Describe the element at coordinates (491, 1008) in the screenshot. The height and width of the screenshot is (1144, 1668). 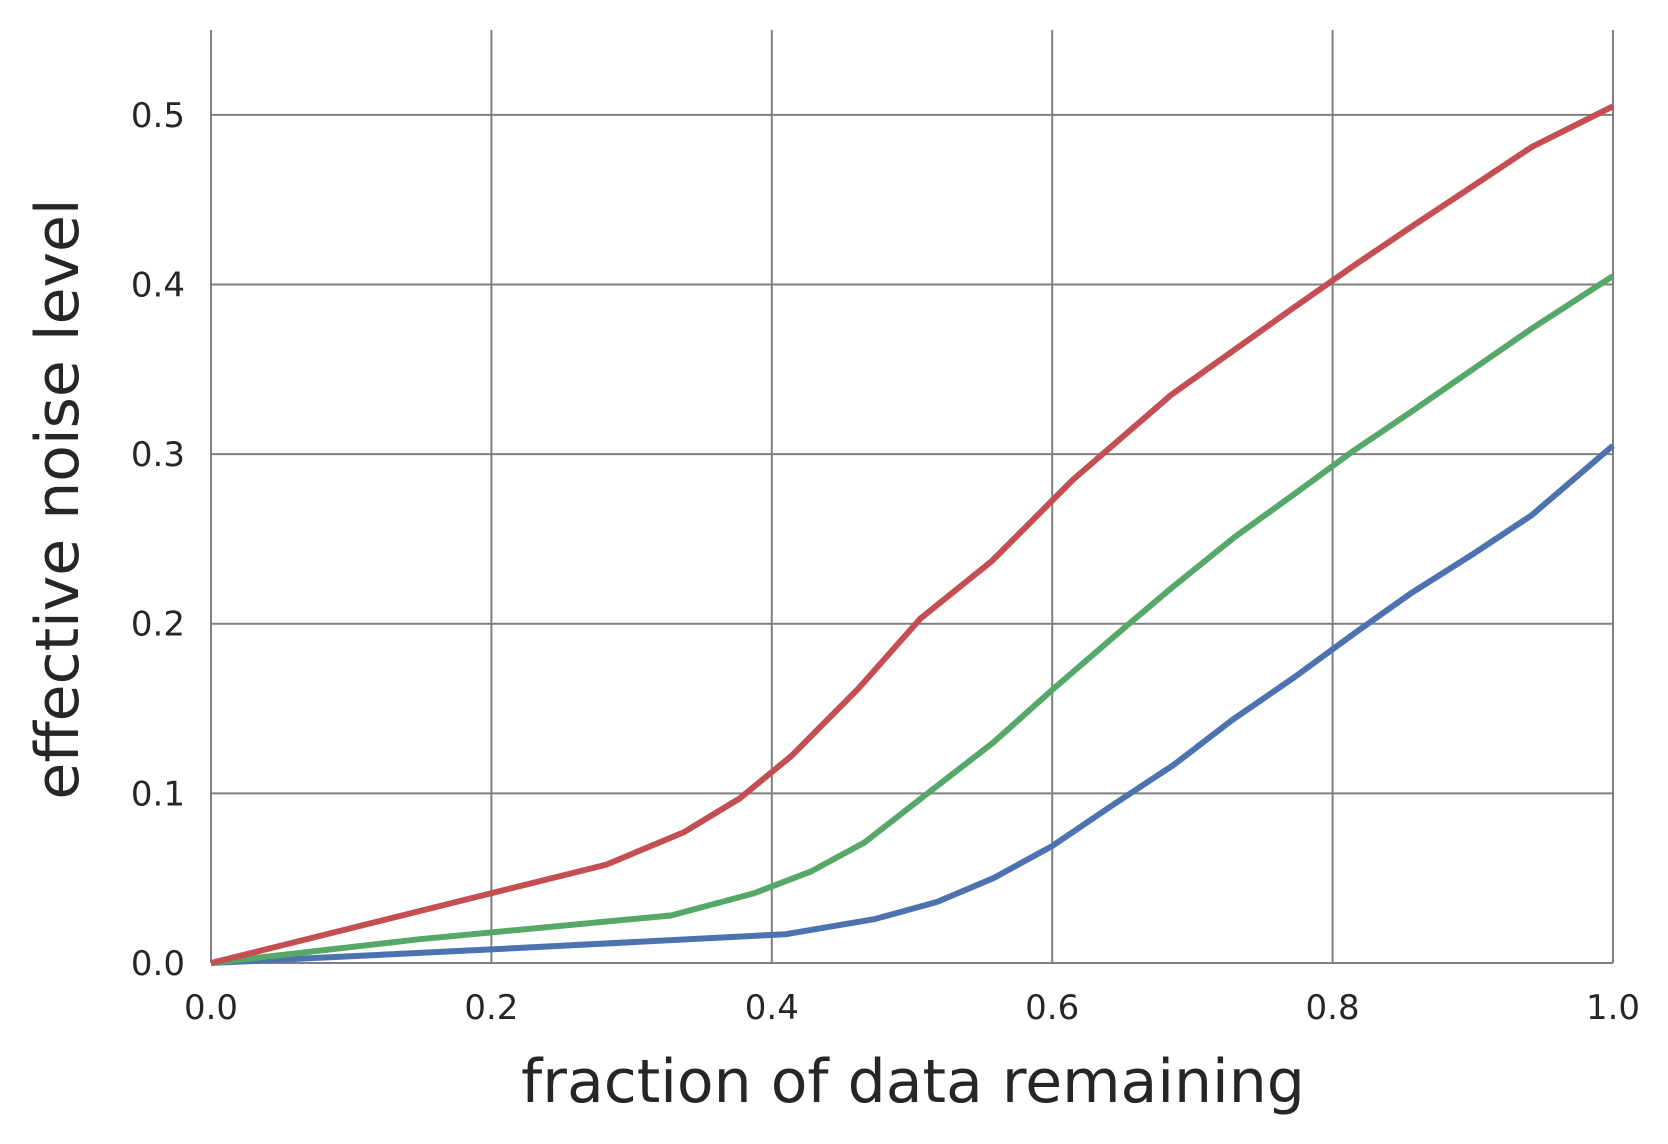
I see `x-tick-label-1: 0.2` at that location.